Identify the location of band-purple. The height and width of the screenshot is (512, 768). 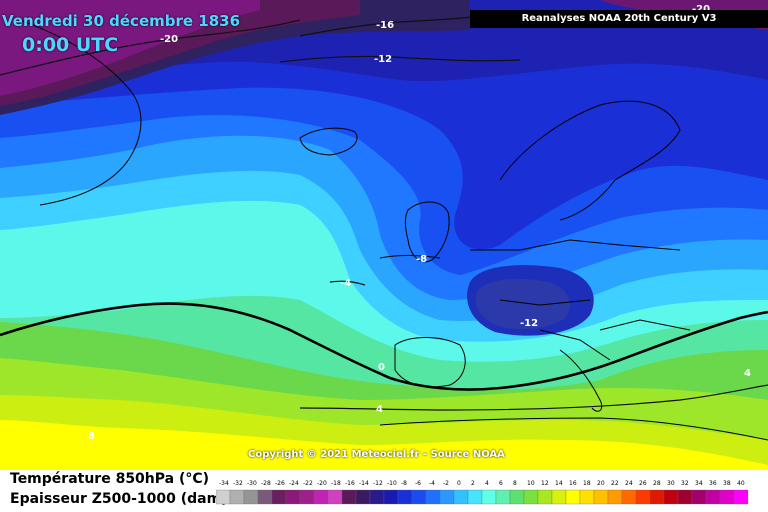
(130, 48).